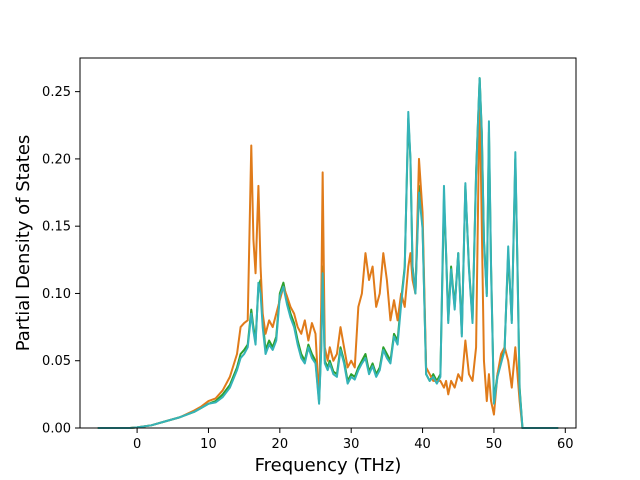 The image size is (640, 480). What do you see at coordinates (56, 92) in the screenshot?
I see `y-tick-label: 0.25` at bounding box center [56, 92].